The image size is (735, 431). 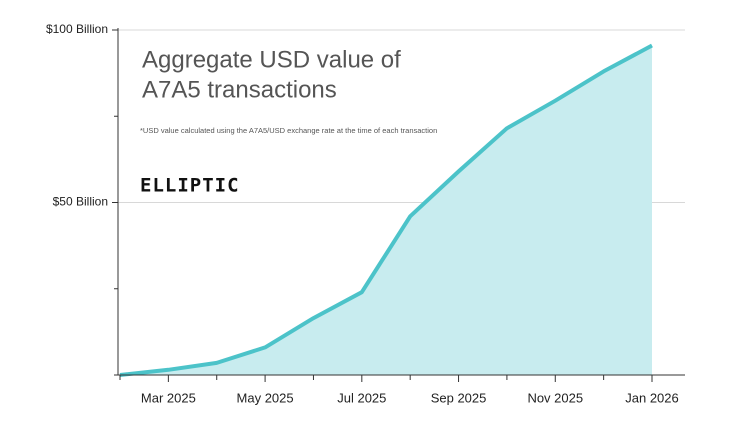 What do you see at coordinates (652, 397) in the screenshot?
I see `x-tick-label: Jan 2026` at bounding box center [652, 397].